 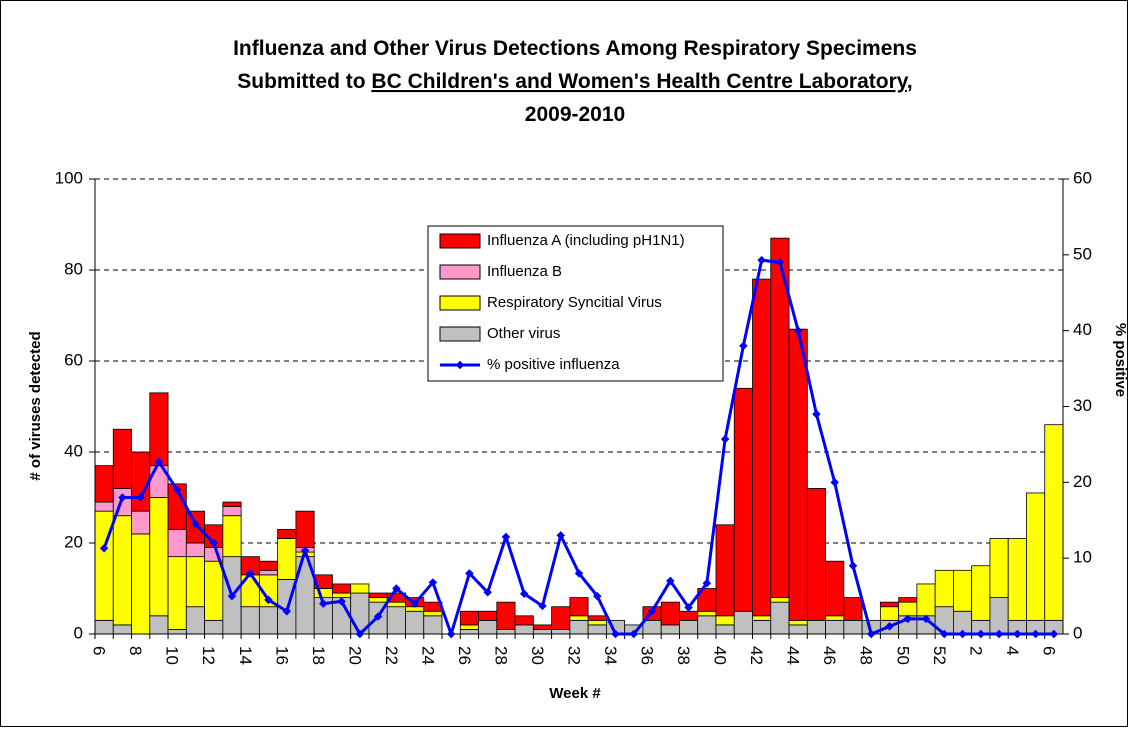 I want to click on x-tick-label: 4, so click(x=1012, y=650).